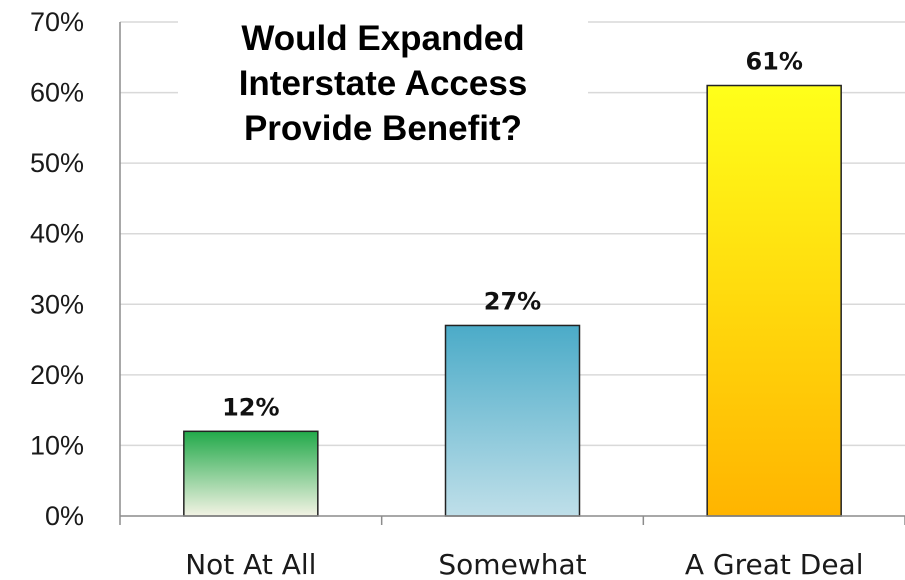  I want to click on y-tick-label: 70%, so click(57, 22).